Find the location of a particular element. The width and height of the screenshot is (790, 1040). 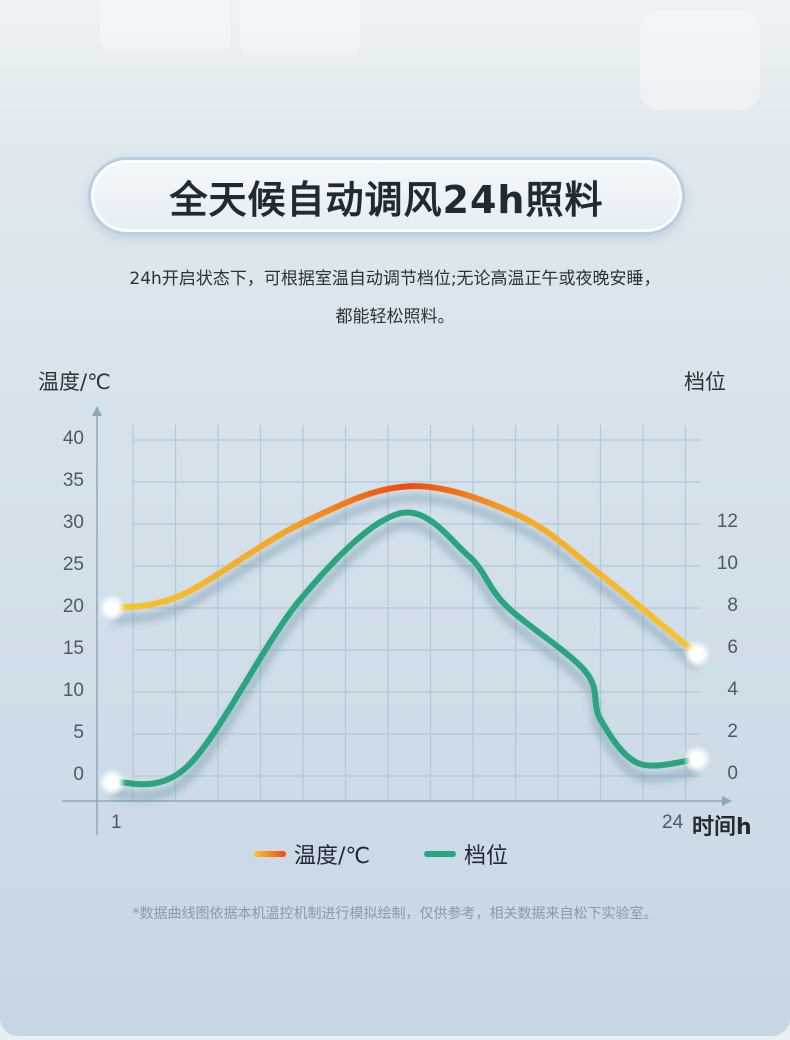

title-pill: 全天候自动调风24h照料 is located at coordinates (386, 196).